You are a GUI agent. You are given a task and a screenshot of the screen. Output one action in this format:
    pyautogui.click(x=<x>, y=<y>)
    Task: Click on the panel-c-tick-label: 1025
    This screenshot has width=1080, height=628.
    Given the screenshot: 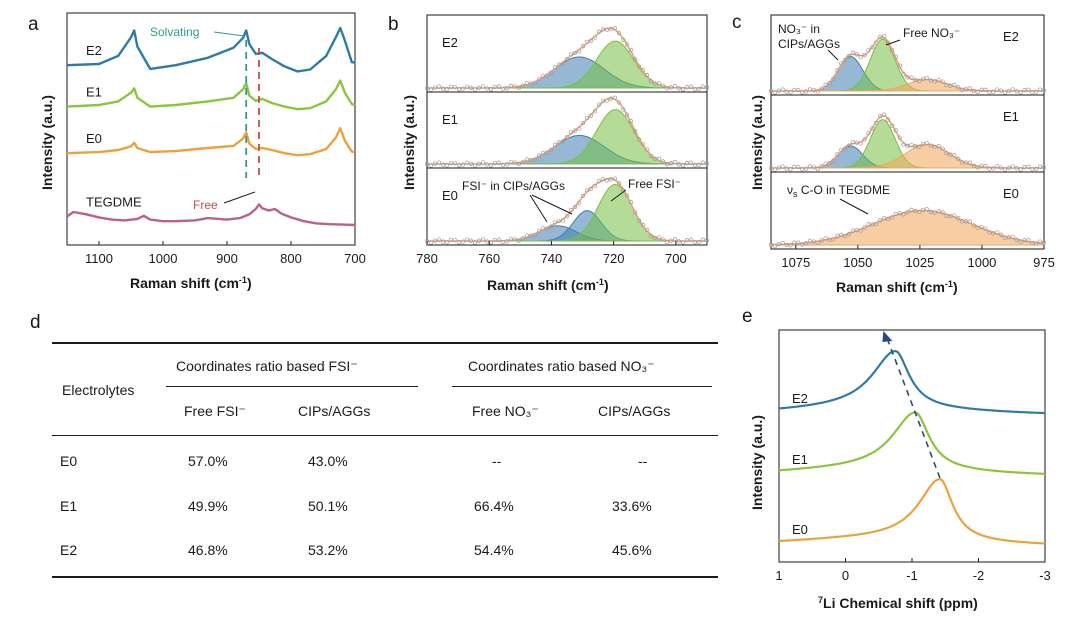 What is the action you would take?
    pyautogui.click(x=919, y=262)
    